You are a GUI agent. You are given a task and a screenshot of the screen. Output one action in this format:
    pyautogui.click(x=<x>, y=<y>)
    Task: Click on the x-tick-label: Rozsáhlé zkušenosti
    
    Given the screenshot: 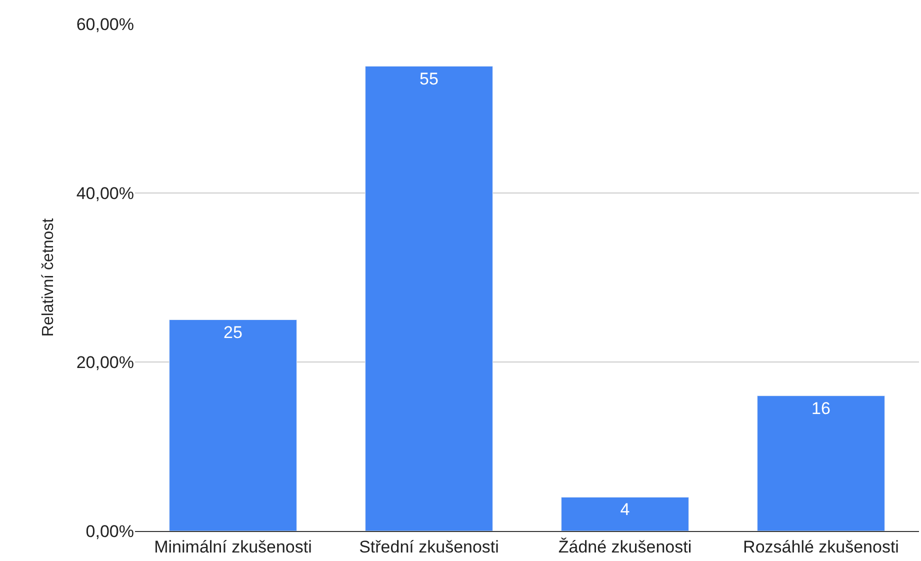 What is the action you would take?
    pyautogui.click(x=821, y=546)
    